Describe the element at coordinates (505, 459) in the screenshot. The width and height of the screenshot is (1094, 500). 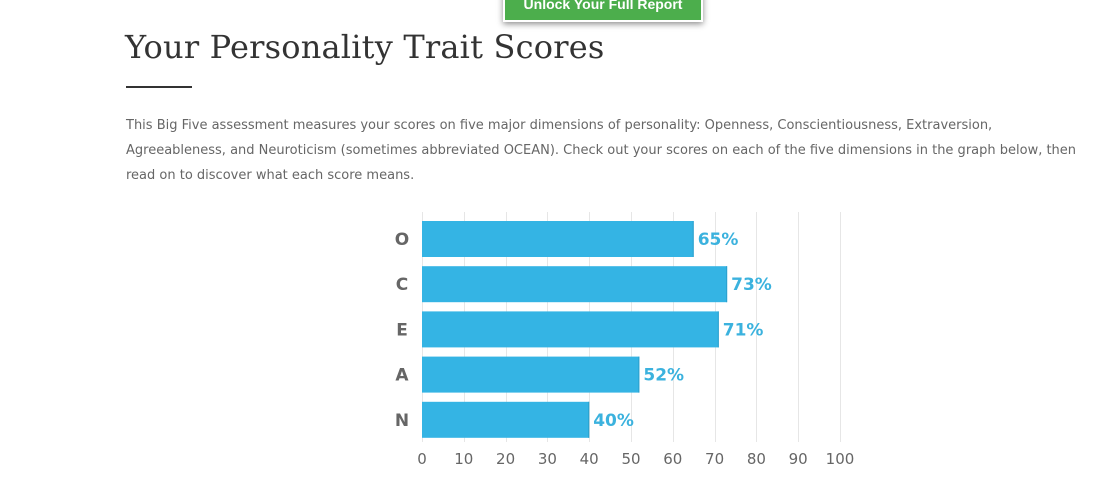
I see `x-tick-label-20: 20` at that location.